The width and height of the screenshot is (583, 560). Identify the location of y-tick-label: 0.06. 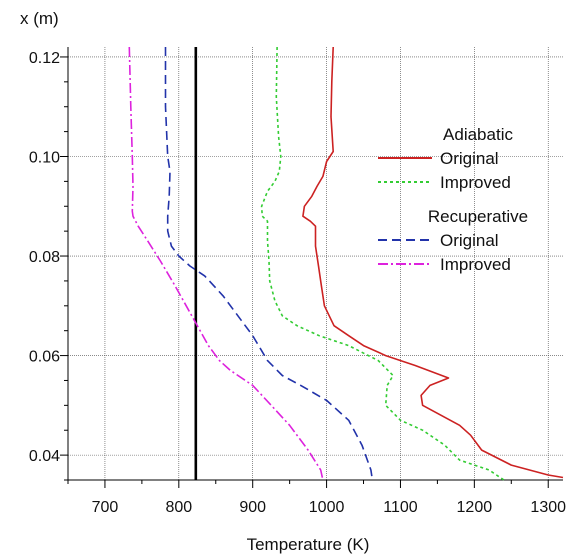
(44, 357).